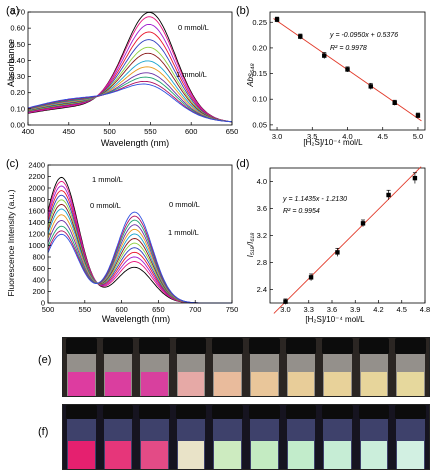  I want to click on c-ytick-label-12: 2400, so click(36, 165).